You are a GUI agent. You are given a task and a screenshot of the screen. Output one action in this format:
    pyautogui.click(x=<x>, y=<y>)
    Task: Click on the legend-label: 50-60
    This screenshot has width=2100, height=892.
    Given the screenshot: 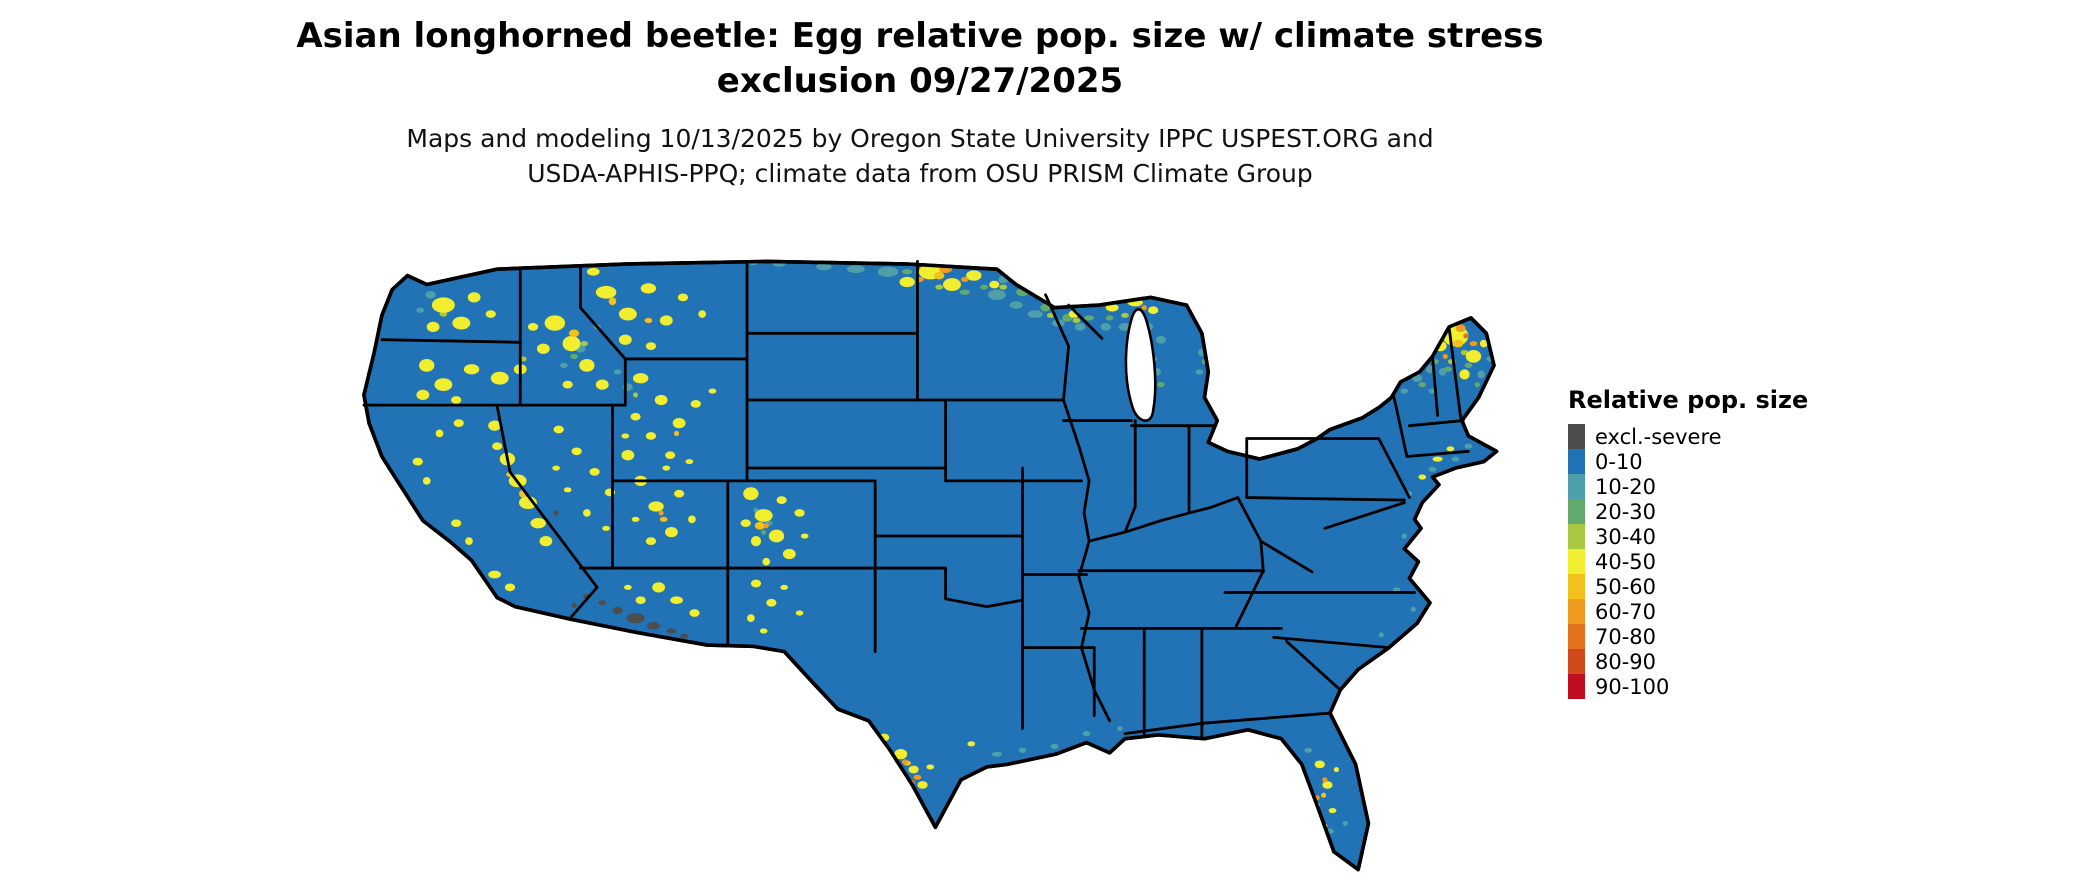 What is the action you would take?
    pyautogui.click(x=1626, y=586)
    